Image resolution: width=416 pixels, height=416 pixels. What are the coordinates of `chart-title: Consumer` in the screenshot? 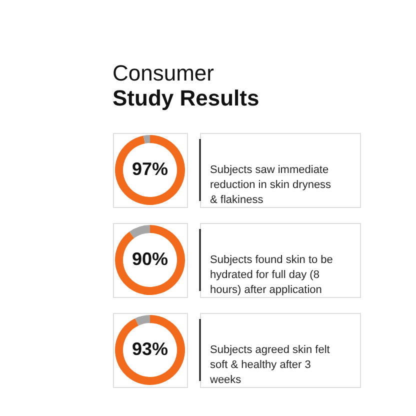 It's located at (163, 73).